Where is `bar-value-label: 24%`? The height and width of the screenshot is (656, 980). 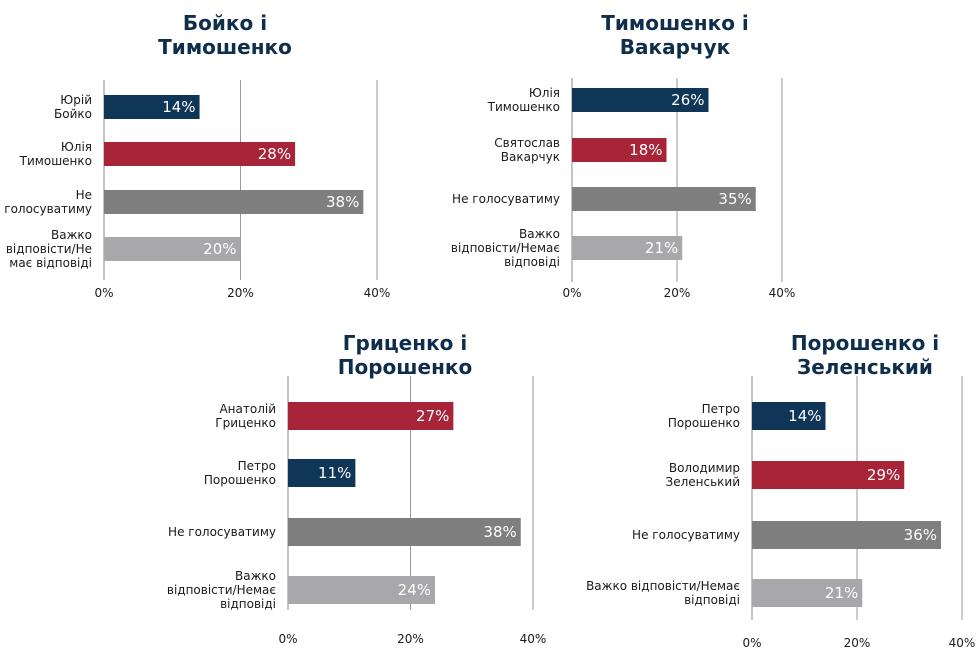
bar-value-label: 24% is located at coordinates (414, 590).